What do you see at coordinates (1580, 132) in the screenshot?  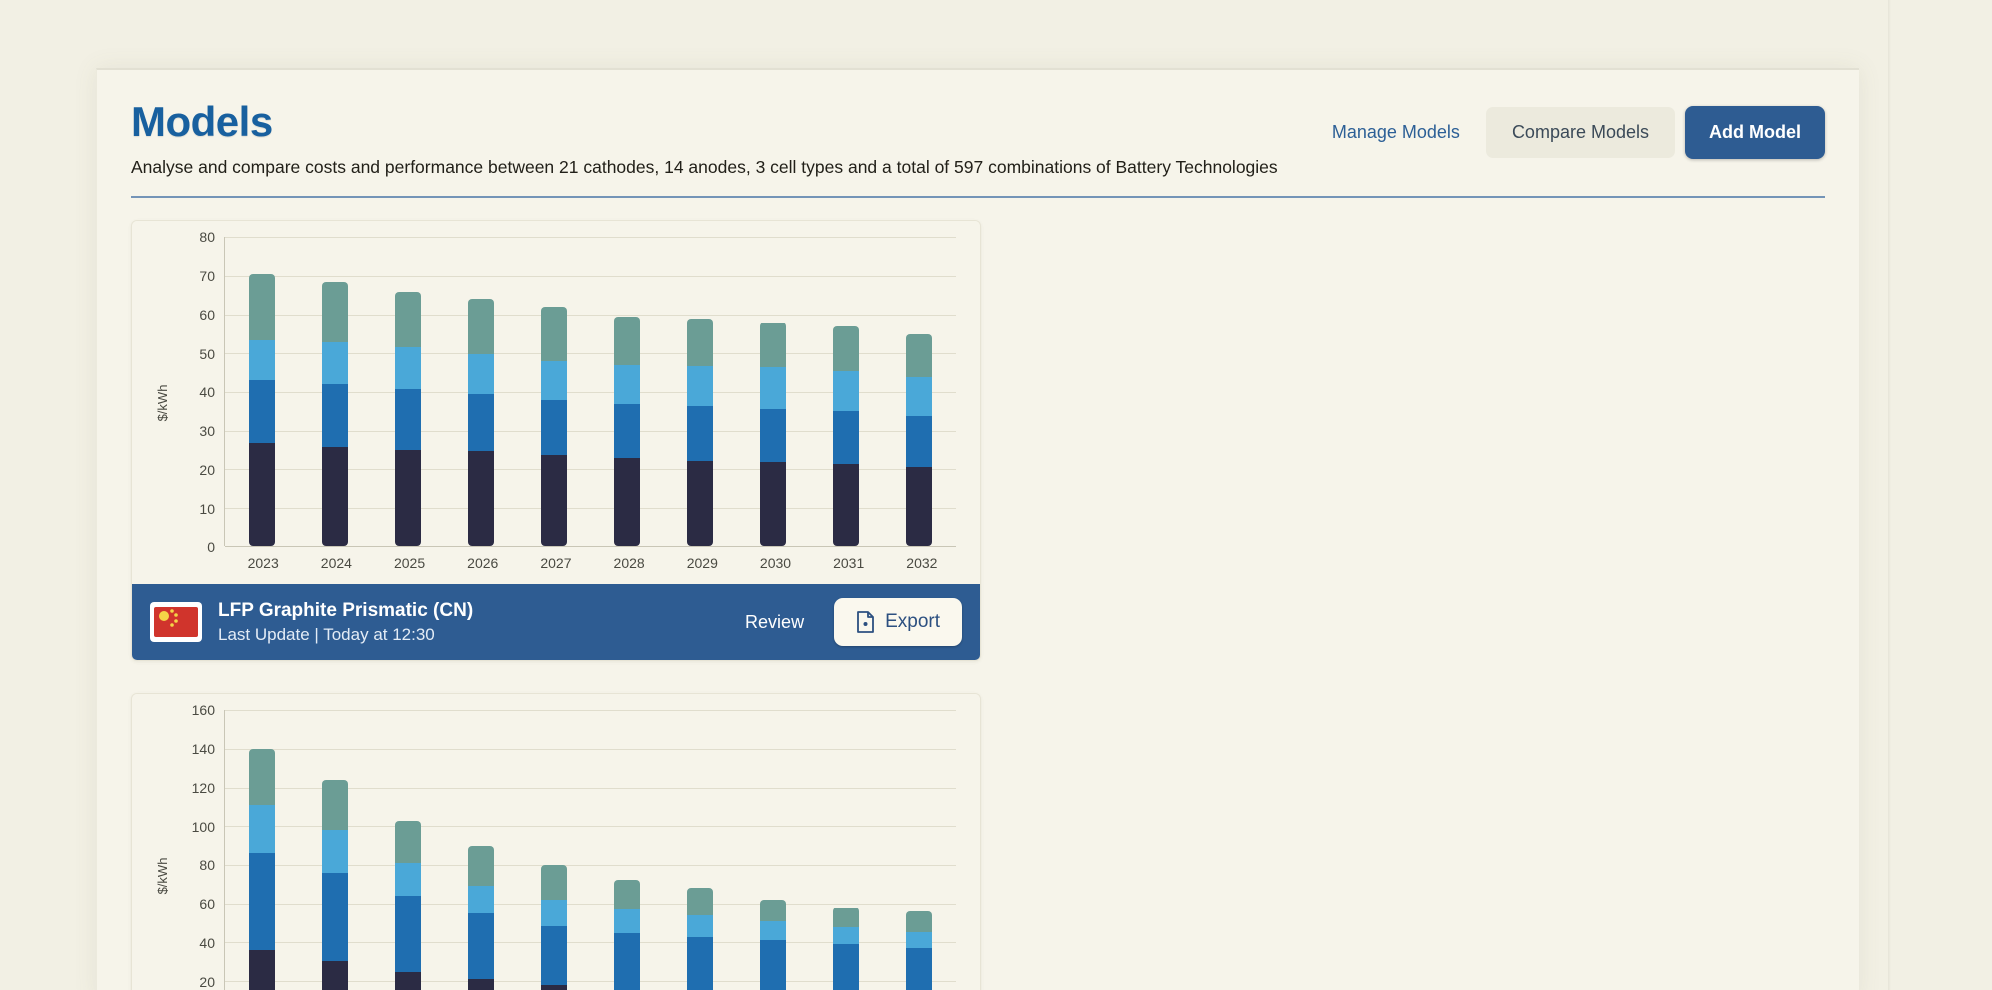 I see `compare-models-button: Compare Models` at bounding box center [1580, 132].